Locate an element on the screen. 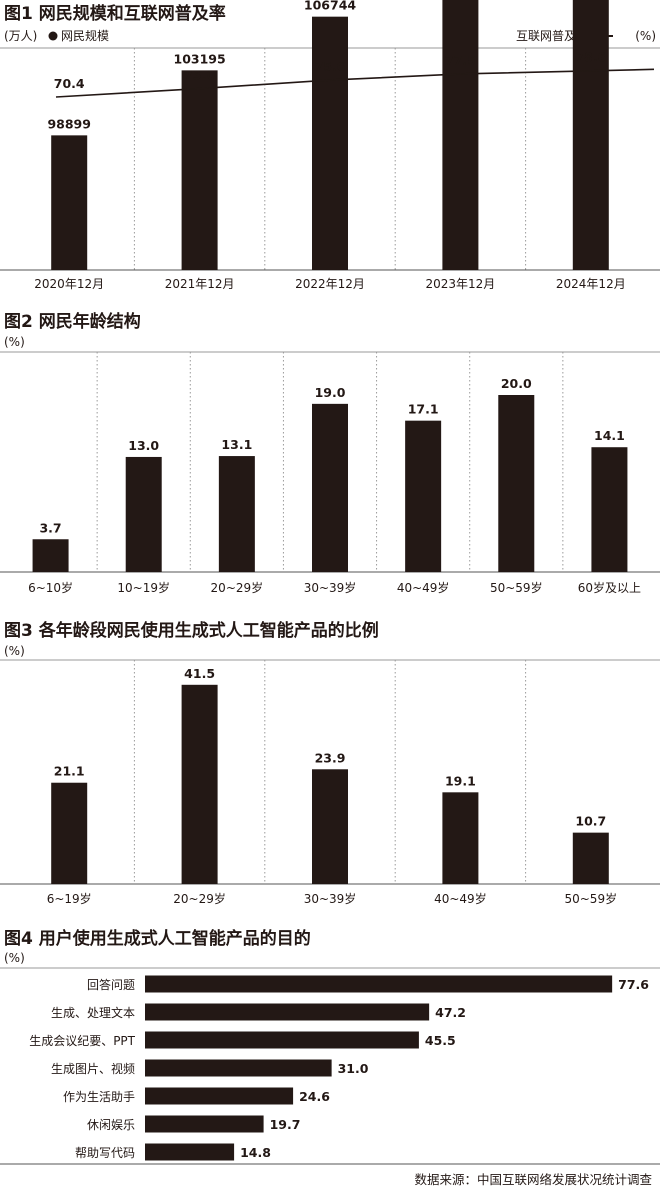 The image size is (660, 1192). chart1-line-value-label: 75.6 is located at coordinates (330, 66).